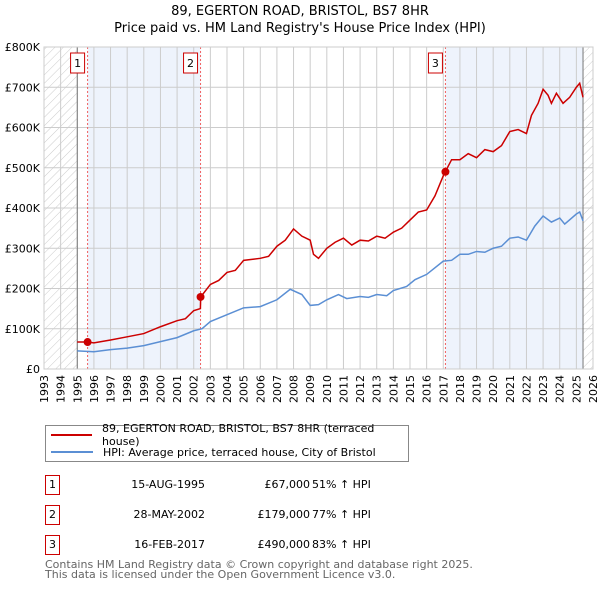 The height and width of the screenshot is (590, 600). I want to click on x-tick-label: 2019, so click(477, 389).